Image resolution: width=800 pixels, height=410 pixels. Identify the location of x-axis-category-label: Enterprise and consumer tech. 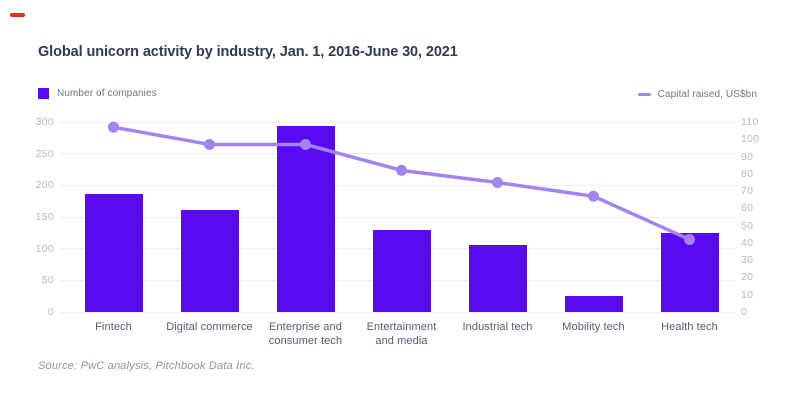
(306, 334).